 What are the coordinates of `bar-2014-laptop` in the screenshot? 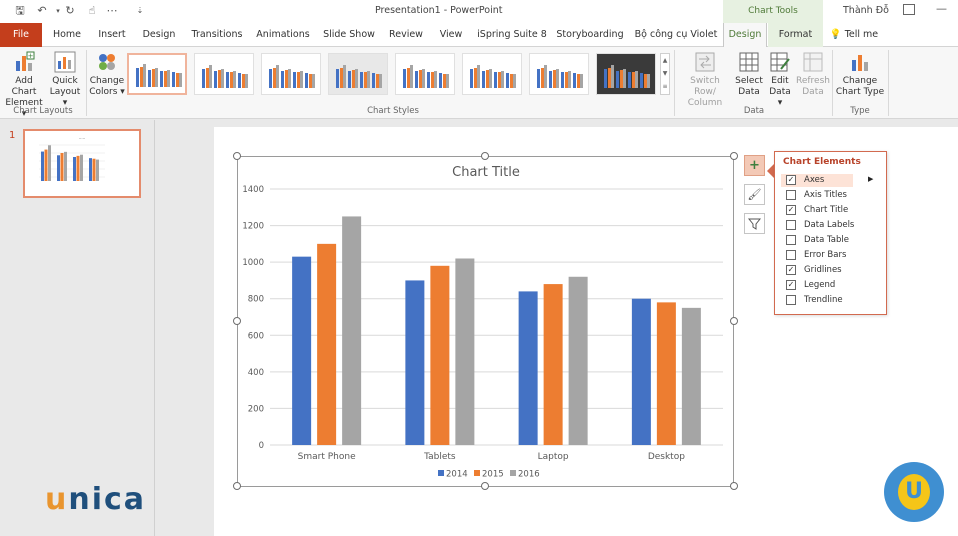 It's located at (528, 368).